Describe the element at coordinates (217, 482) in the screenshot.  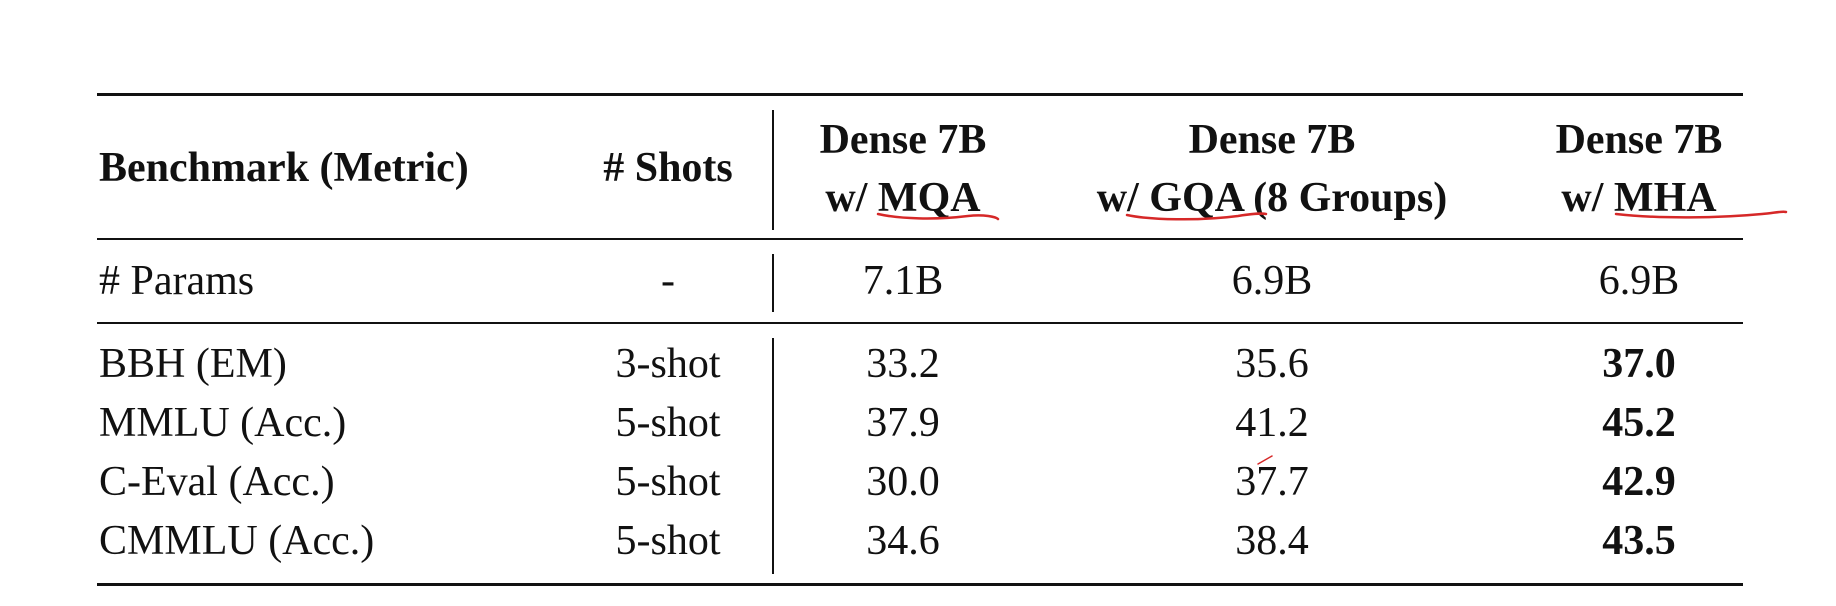
I see `row-ceval-benchmark: C-Eval (Acc.)` at that location.